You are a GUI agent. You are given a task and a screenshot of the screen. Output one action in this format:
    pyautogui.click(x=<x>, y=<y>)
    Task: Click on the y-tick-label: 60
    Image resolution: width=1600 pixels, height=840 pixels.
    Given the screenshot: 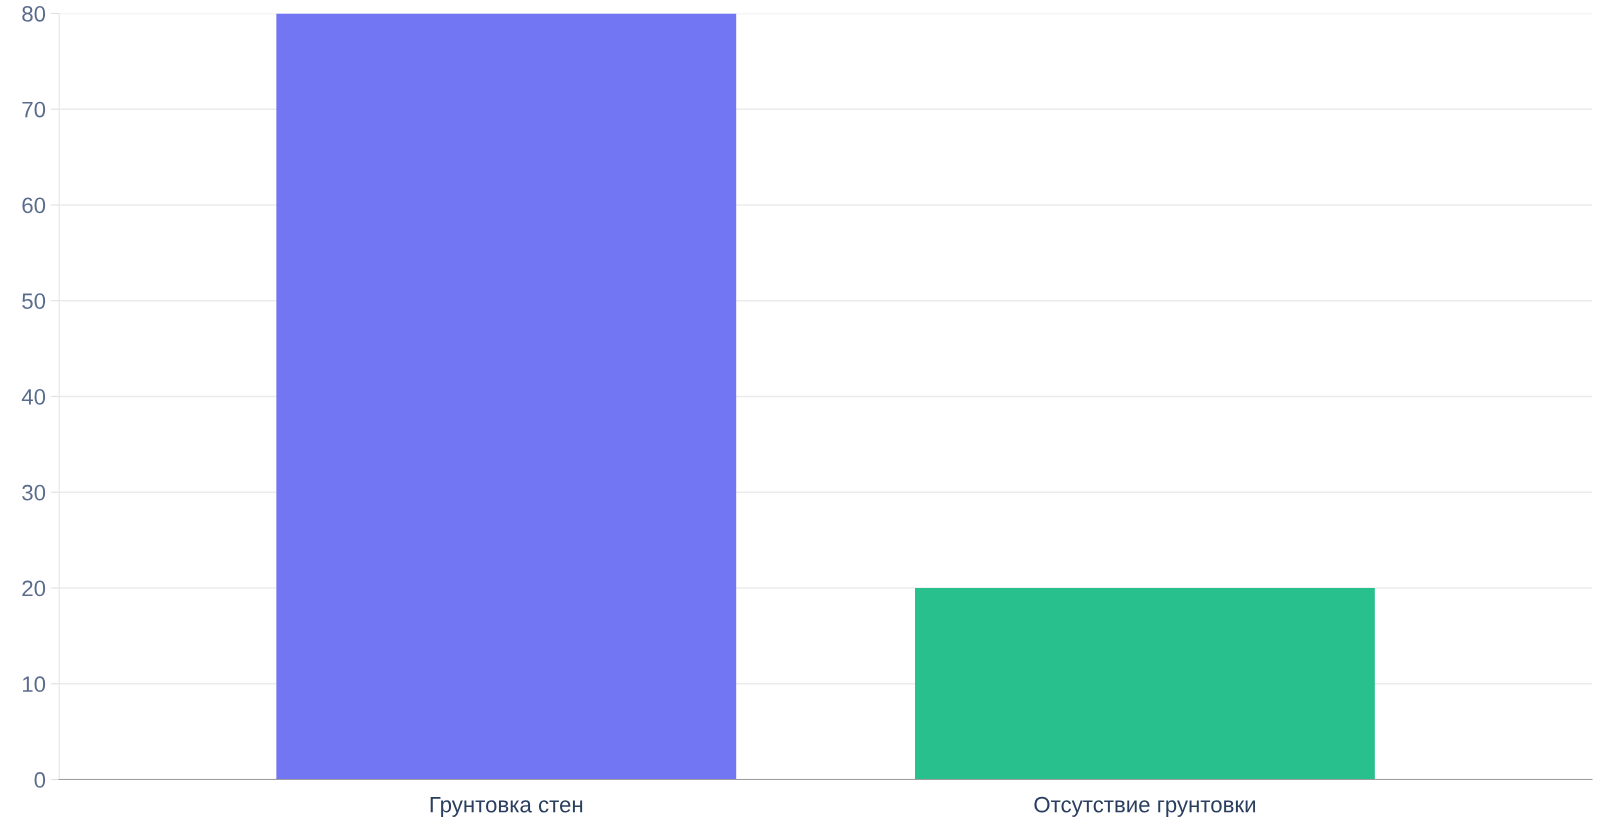 What is the action you would take?
    pyautogui.click(x=34, y=205)
    